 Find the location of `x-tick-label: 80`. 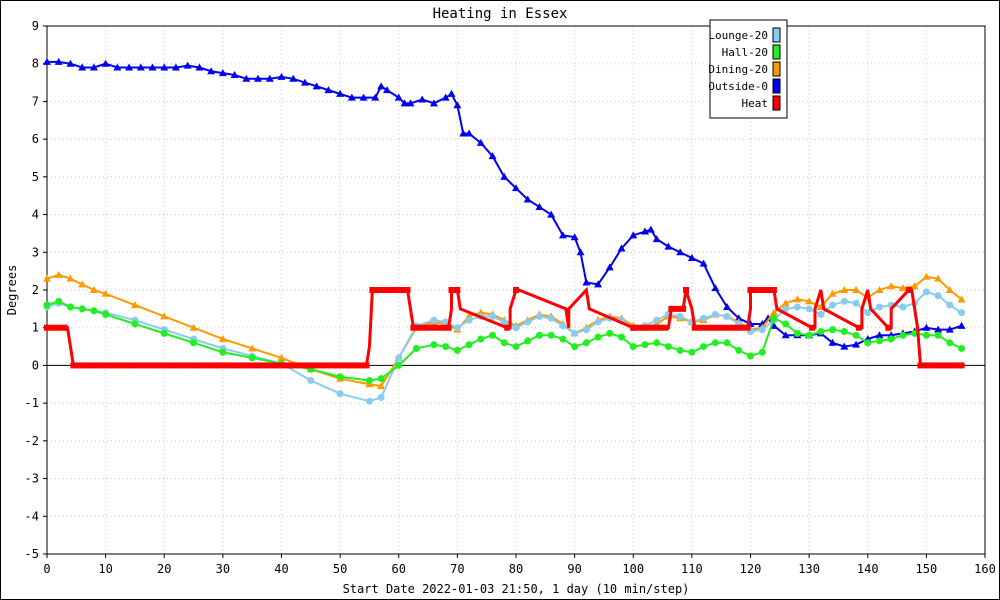

x-tick-label: 80 is located at coordinates (516, 569).